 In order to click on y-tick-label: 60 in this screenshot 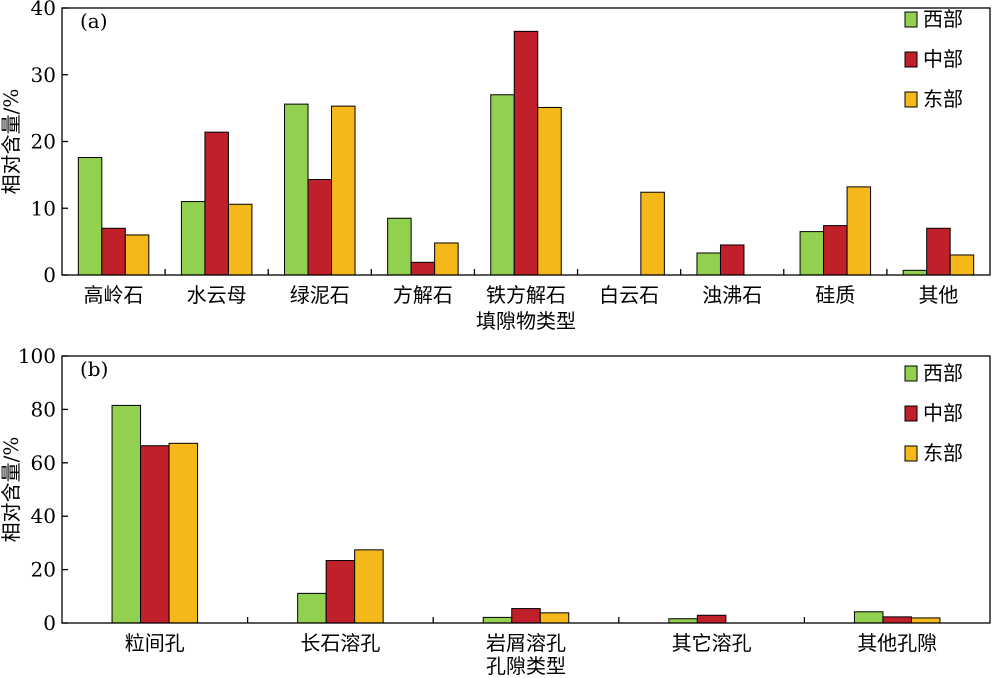, I will do `click(43, 463)`.